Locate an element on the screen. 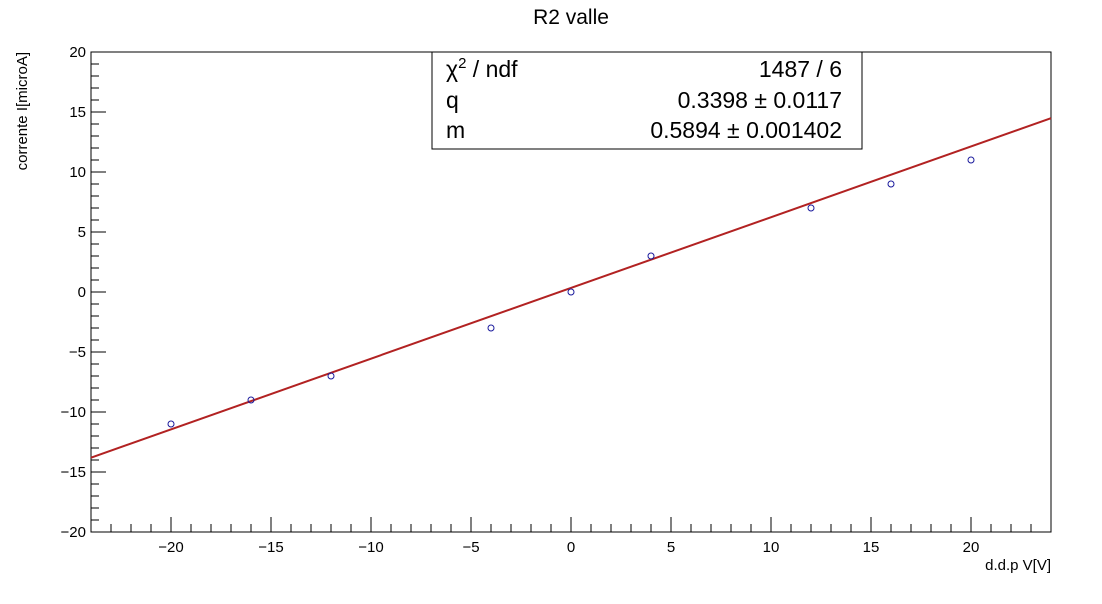 The image size is (1102, 604). y-tick-label: 5 is located at coordinates (82, 232).